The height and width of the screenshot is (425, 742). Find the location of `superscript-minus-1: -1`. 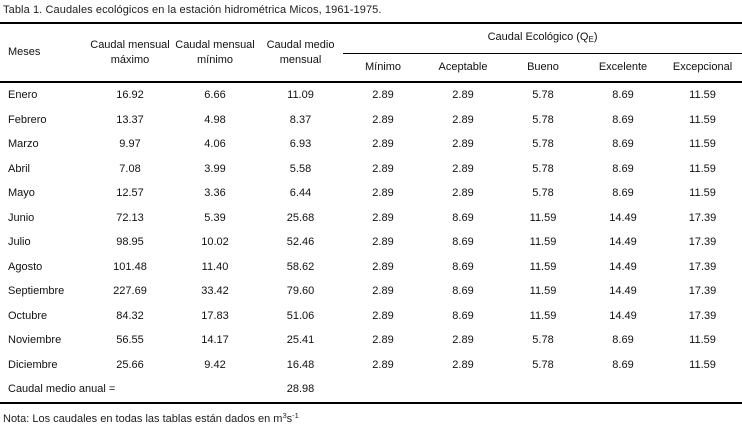

superscript-minus-1: -1 is located at coordinates (295, 415).